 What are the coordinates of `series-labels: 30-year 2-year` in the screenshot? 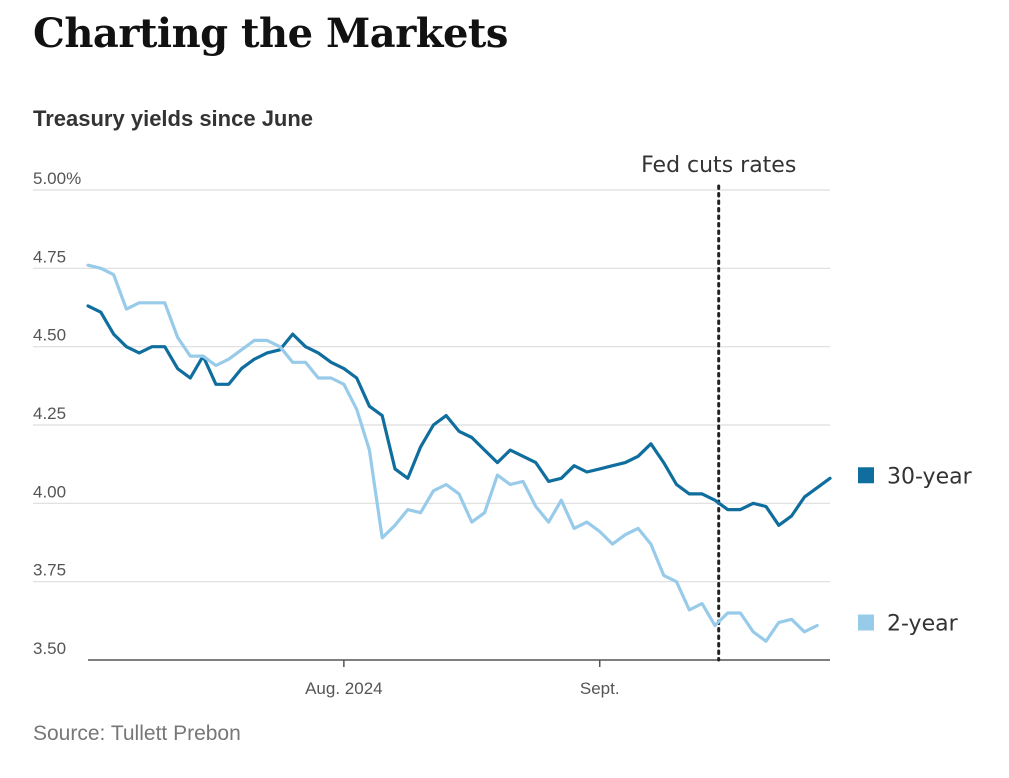 It's located at (915, 550).